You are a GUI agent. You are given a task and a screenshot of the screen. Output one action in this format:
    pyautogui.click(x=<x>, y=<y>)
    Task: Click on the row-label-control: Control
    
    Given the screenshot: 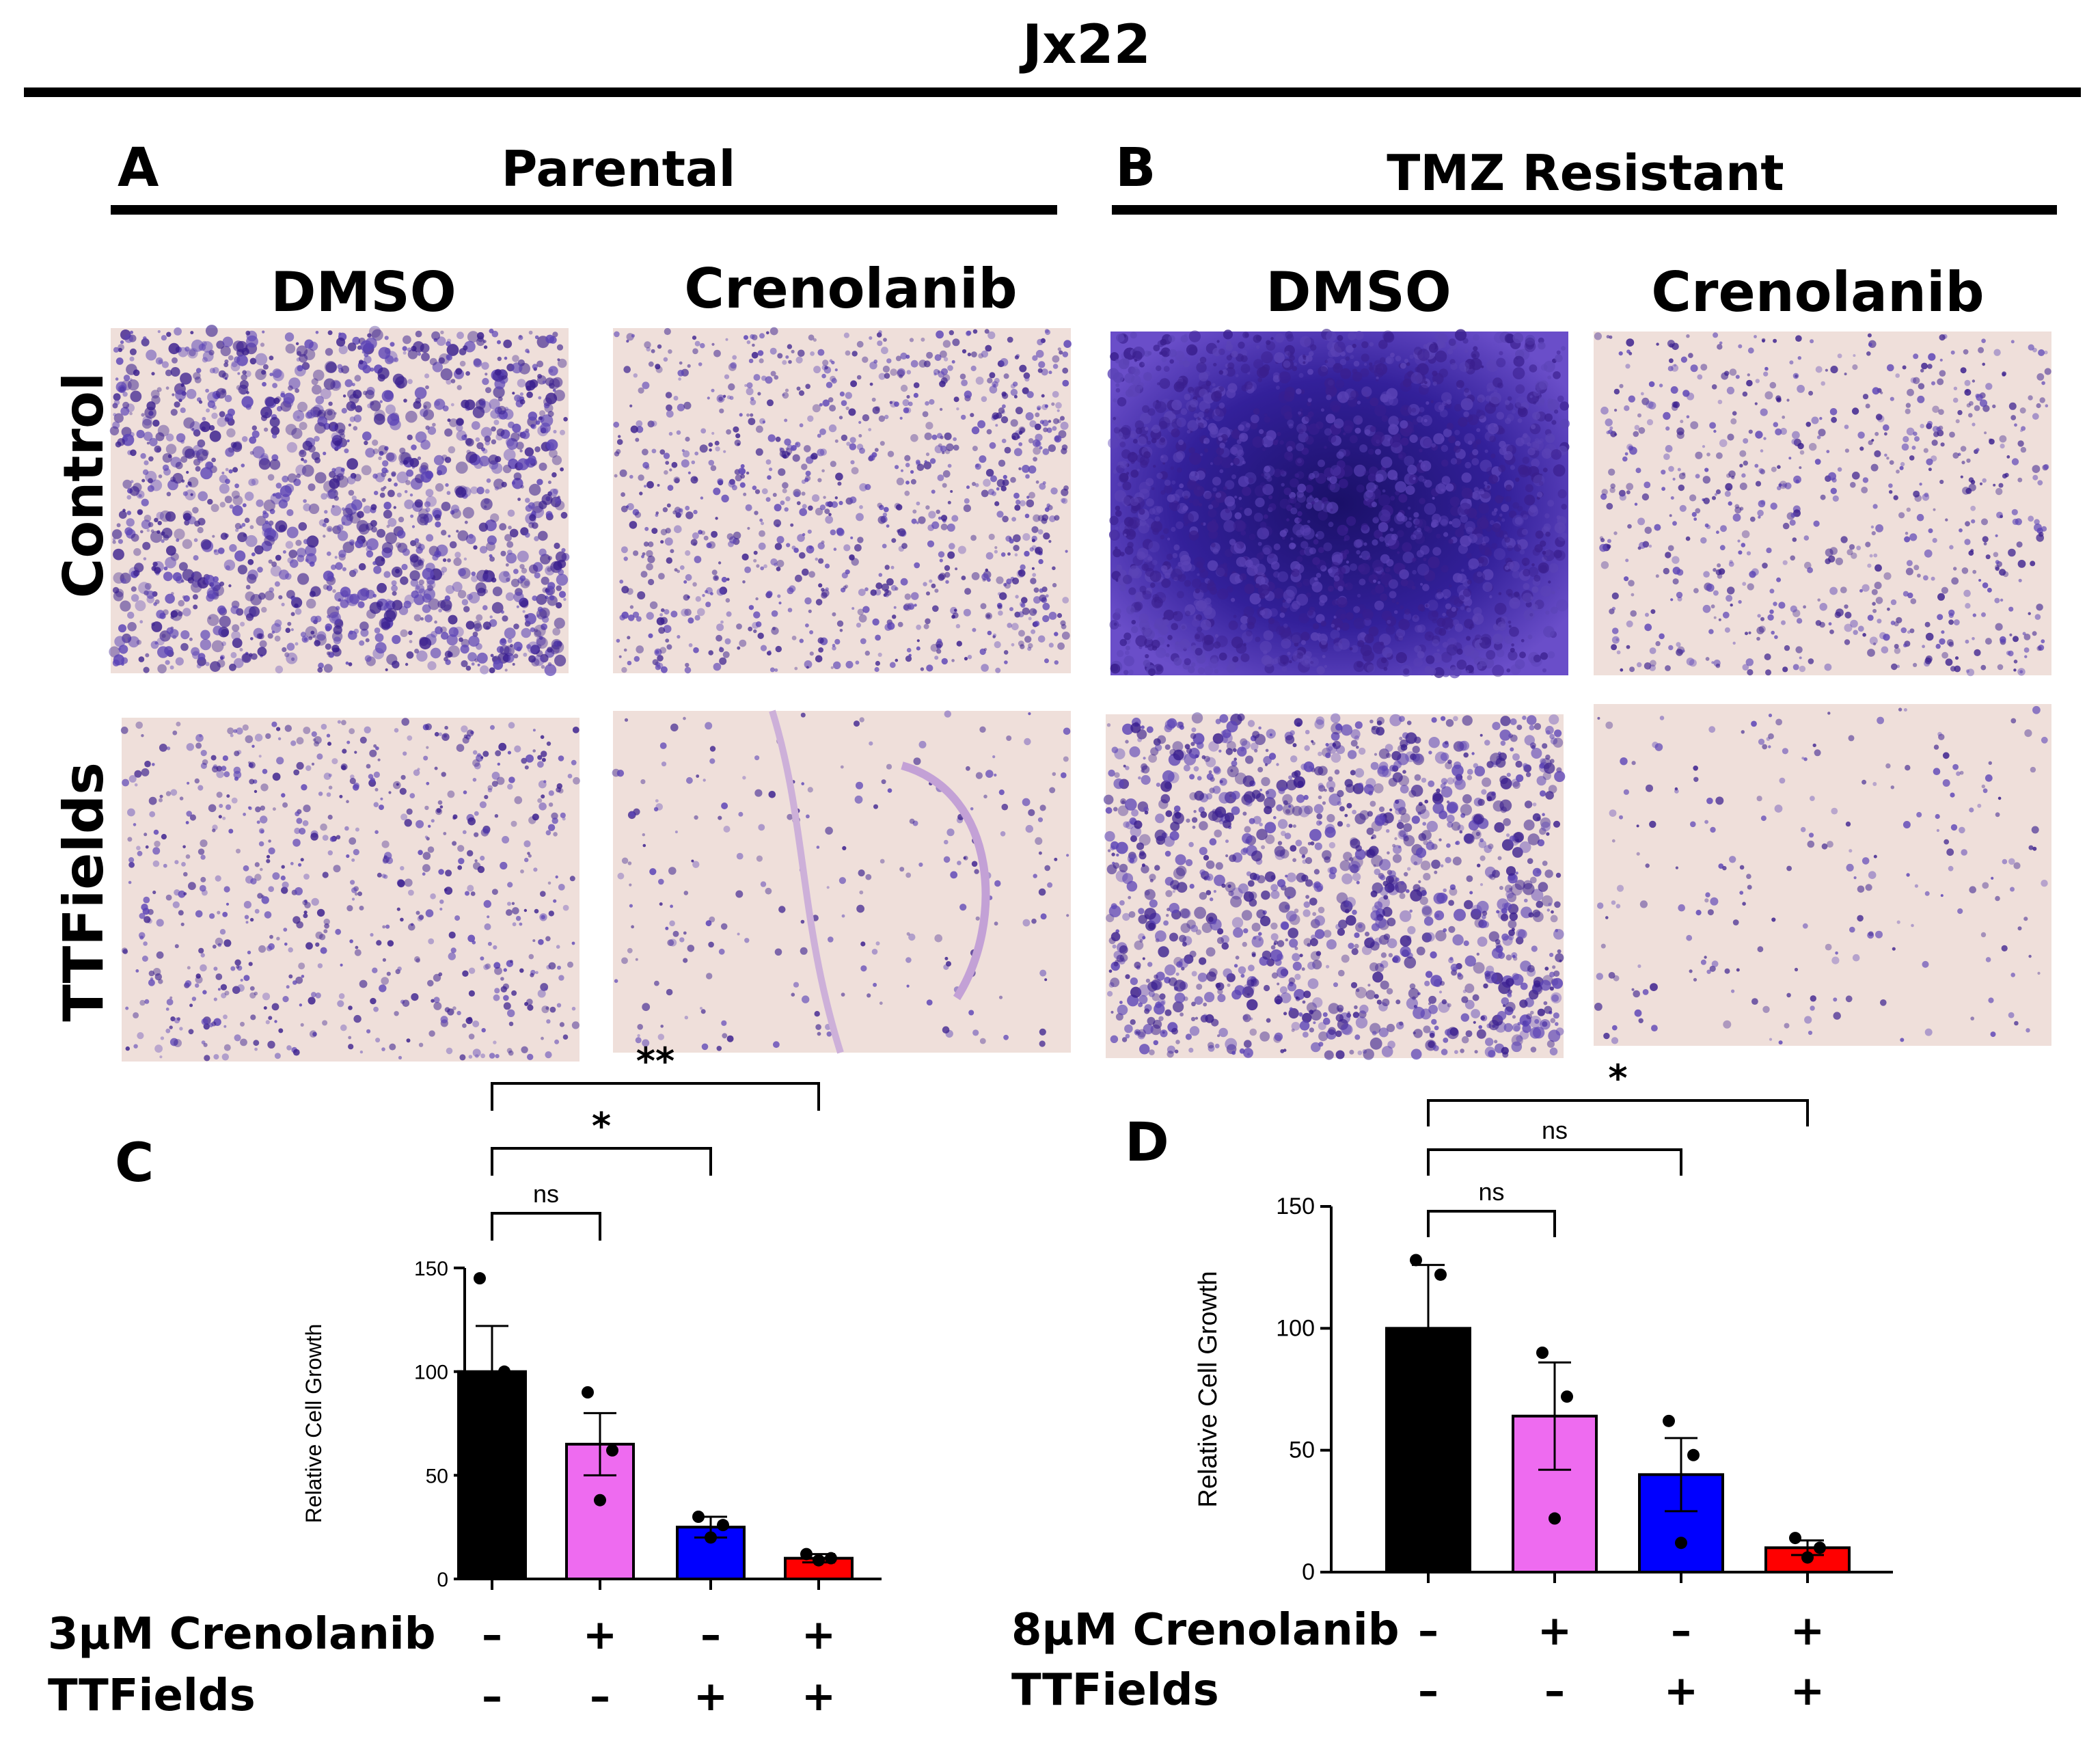 What is the action you would take?
    pyautogui.click(x=83, y=486)
    